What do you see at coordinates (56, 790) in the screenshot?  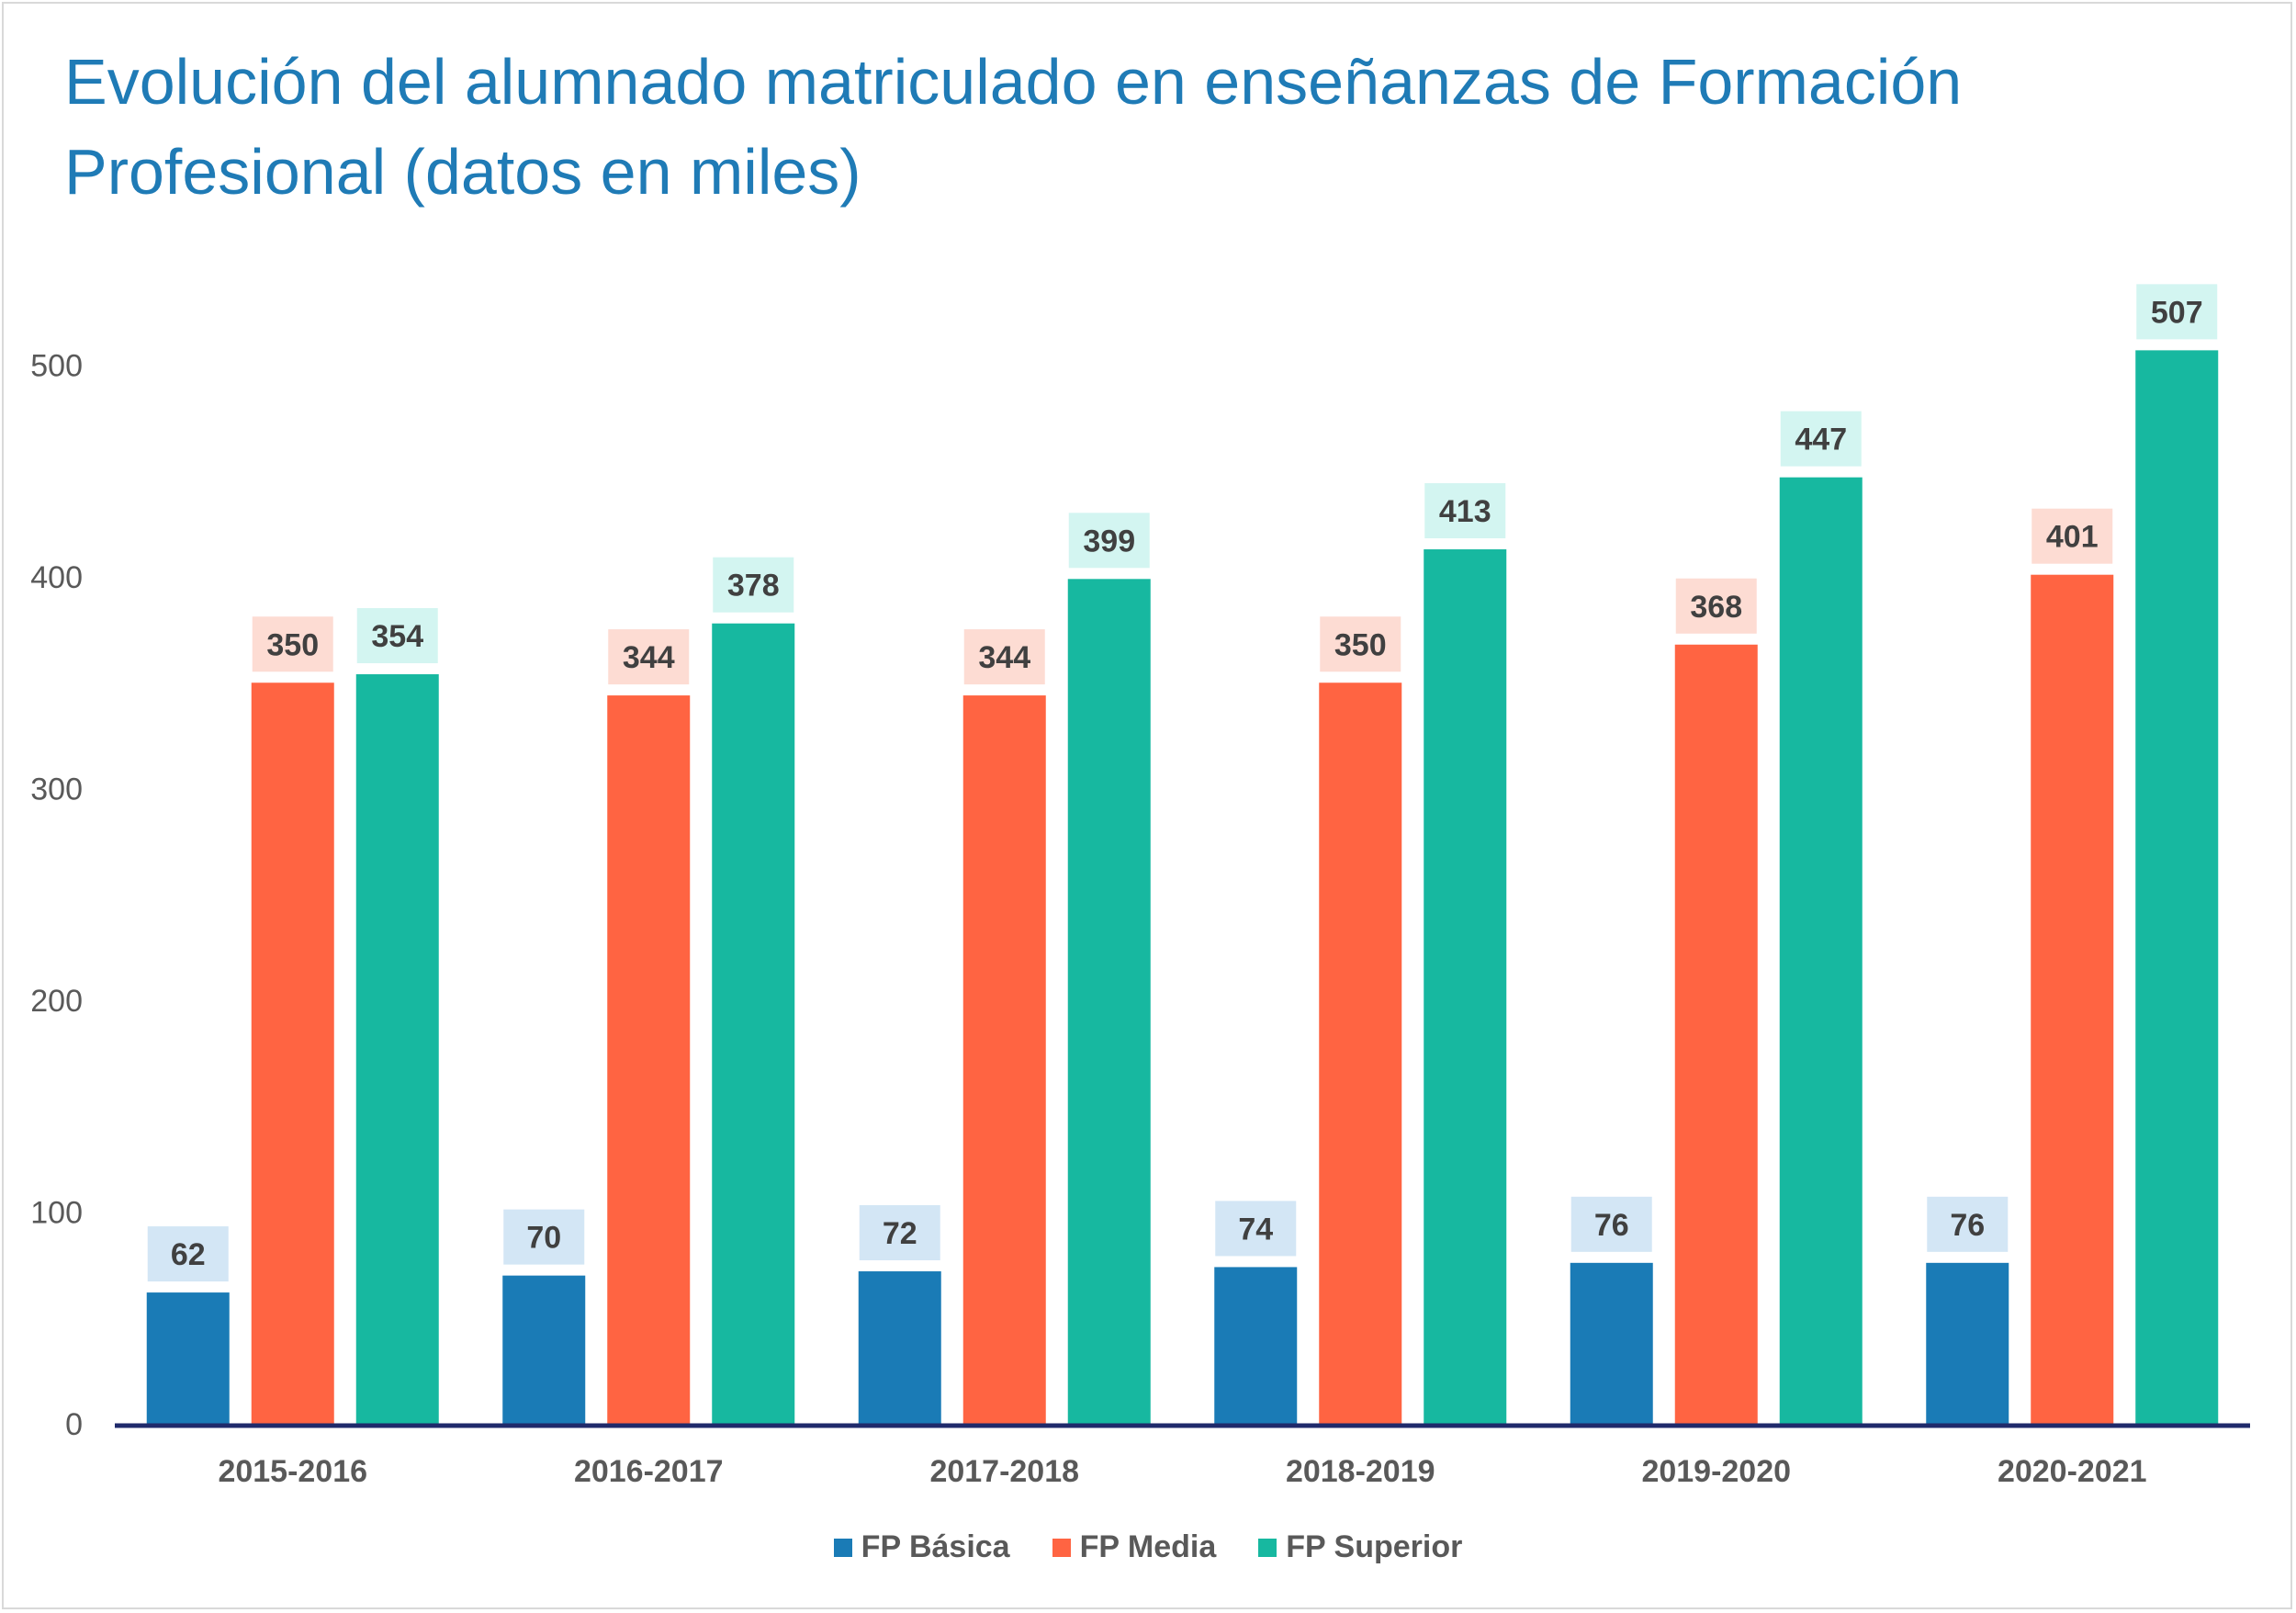 I see `y-tick-label: 300` at bounding box center [56, 790].